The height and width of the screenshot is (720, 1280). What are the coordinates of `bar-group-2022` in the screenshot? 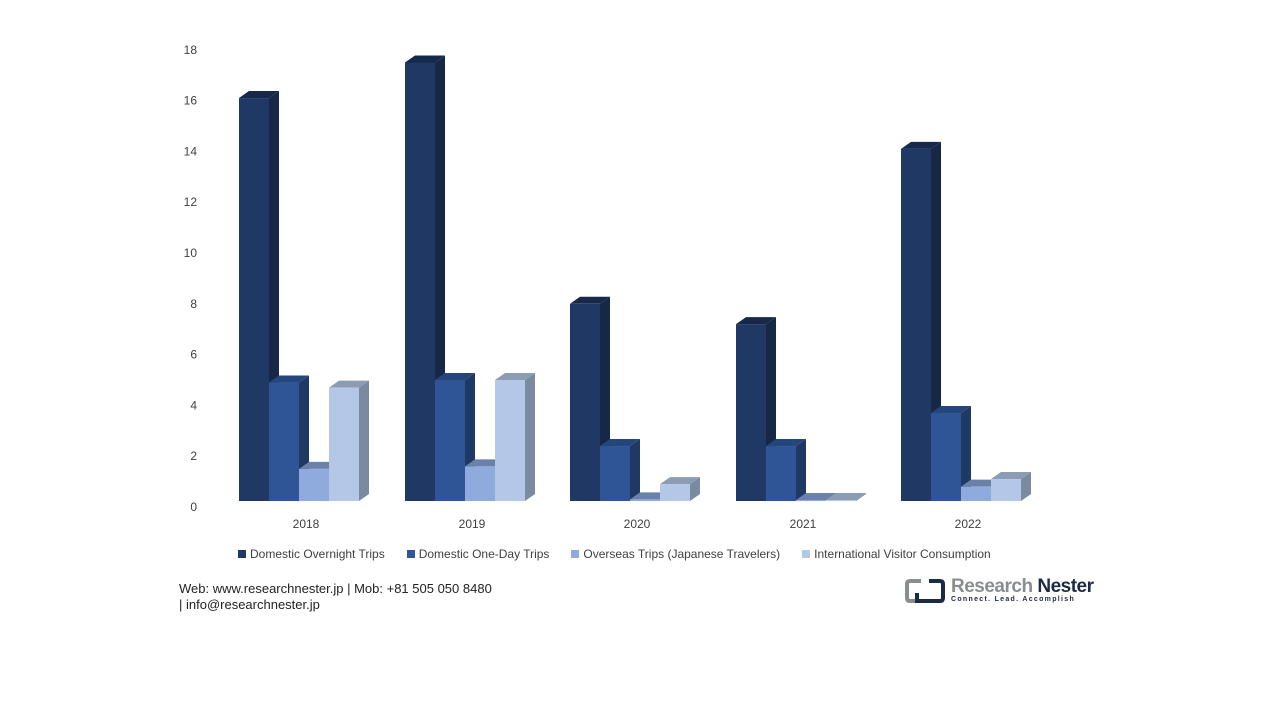 It's located at (966, 321).